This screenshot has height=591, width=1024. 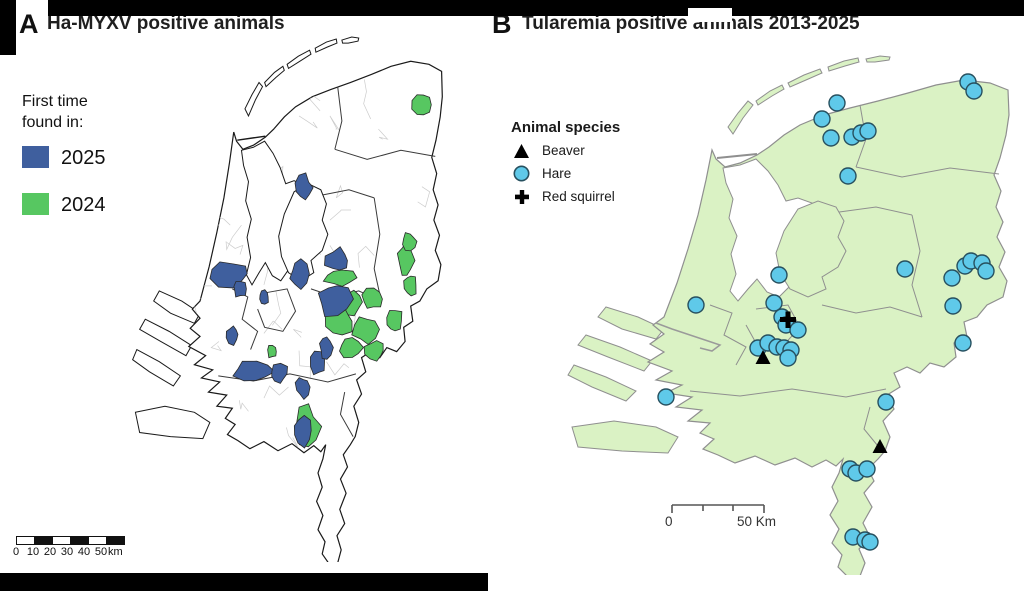 I want to click on white-notch-a, so click(x=32, y=8).